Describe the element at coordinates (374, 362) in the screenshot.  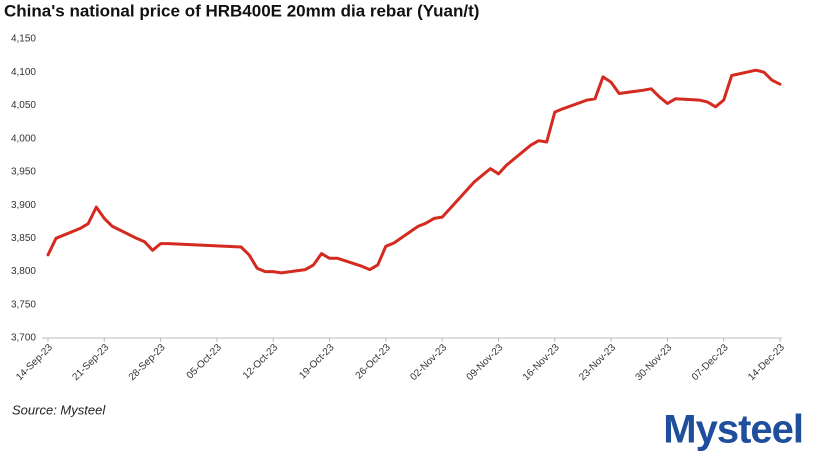
I see `x-tick-label: 26-Oct-23` at that location.